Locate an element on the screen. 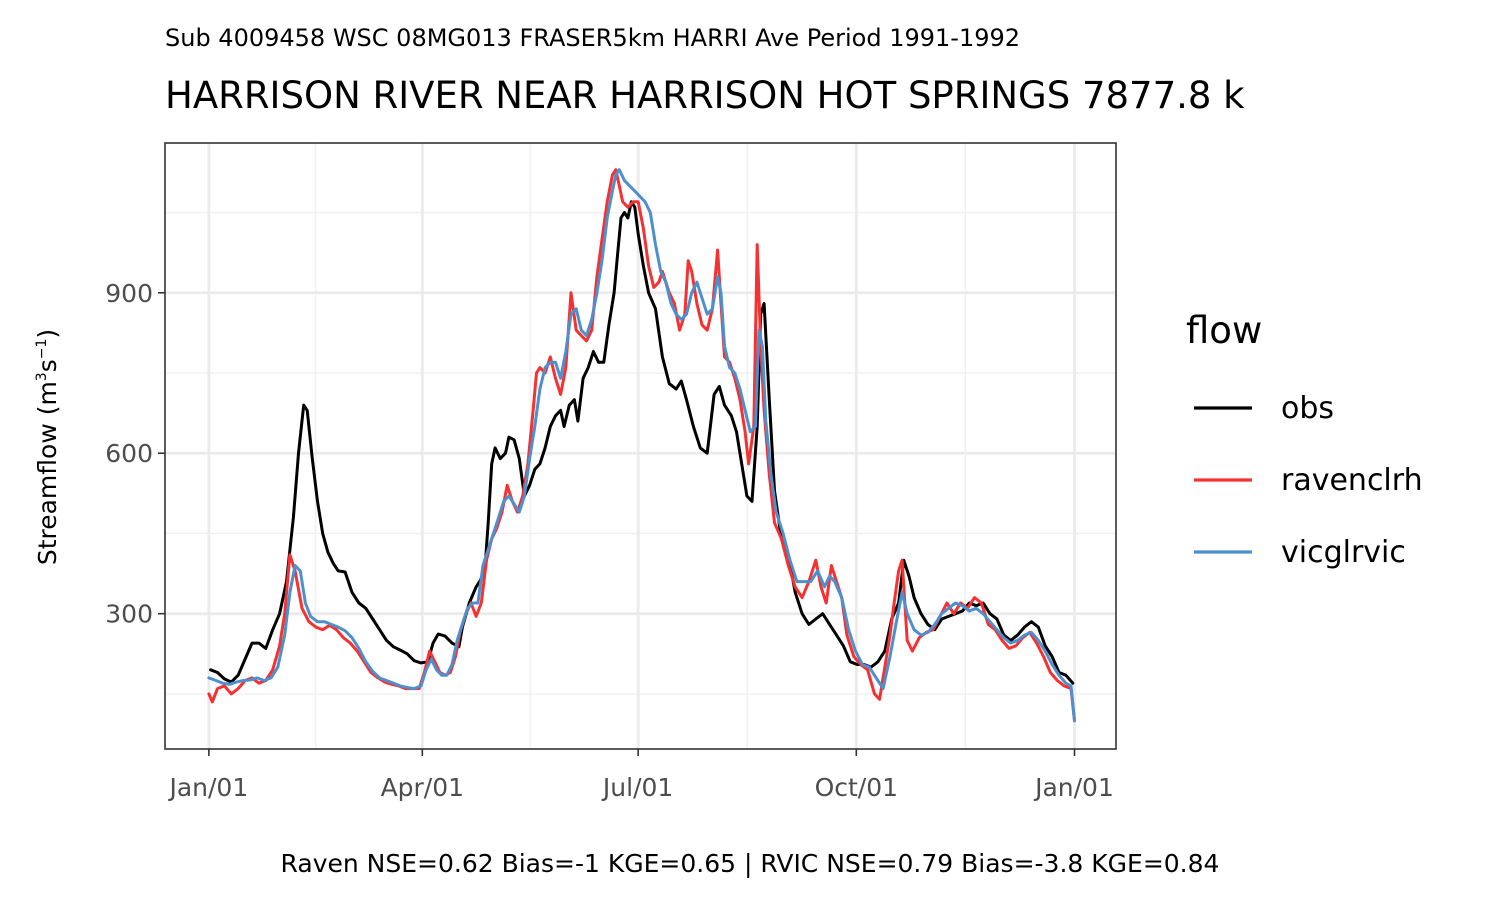  legend-title: flow is located at coordinates (1224, 330).